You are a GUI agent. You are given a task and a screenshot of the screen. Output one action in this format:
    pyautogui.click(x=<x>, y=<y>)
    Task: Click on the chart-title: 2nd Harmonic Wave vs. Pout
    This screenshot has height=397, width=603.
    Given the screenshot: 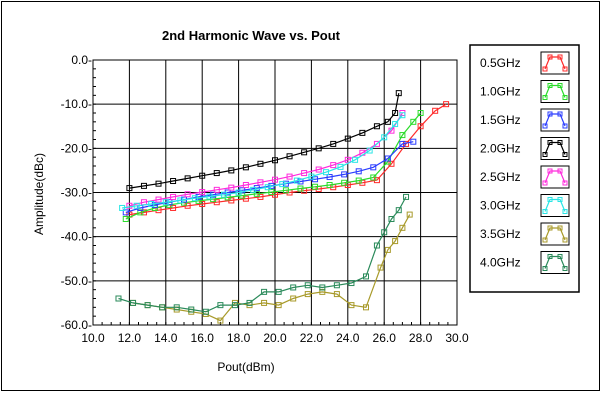 What is the action you would take?
    pyautogui.click(x=251, y=35)
    